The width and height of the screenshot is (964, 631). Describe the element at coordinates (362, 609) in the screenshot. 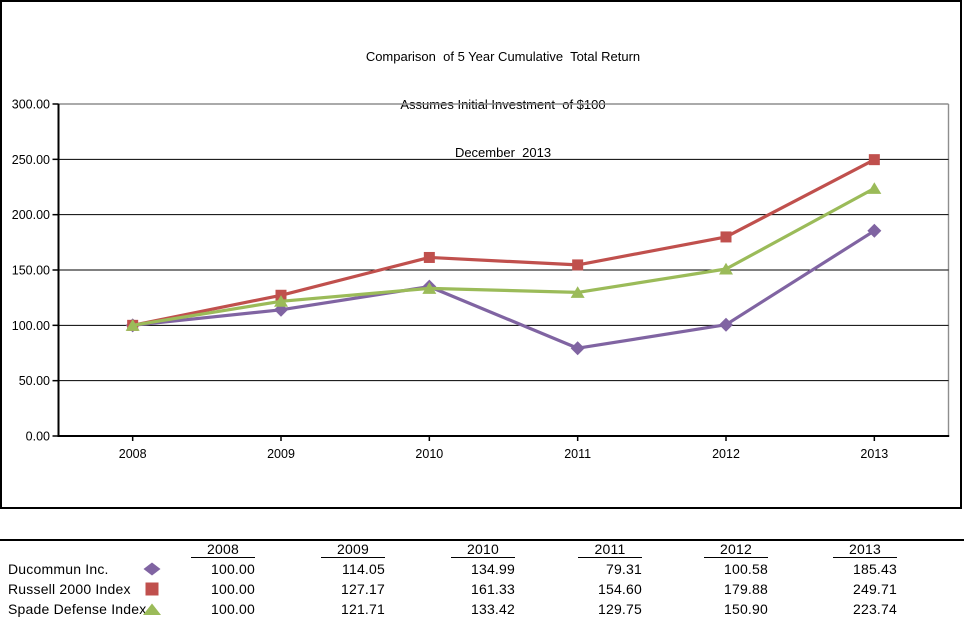

I see `table-value: 121.71` at that location.